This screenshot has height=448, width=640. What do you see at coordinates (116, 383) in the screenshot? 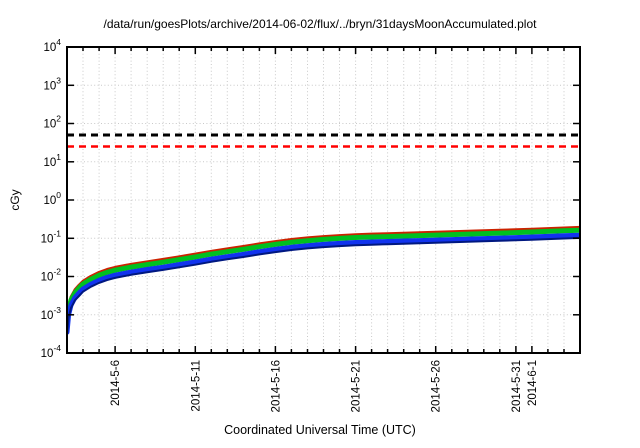
I see `x-tick-label: 2014-5-6` at bounding box center [116, 383].